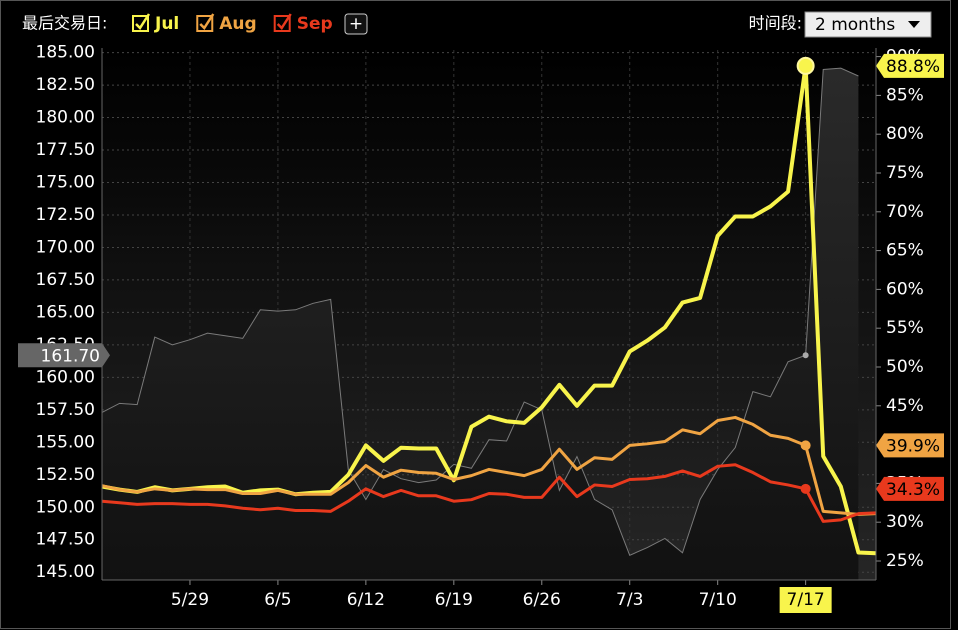  What do you see at coordinates (315, 24) in the screenshot?
I see `legend-label: Sep` at bounding box center [315, 24].